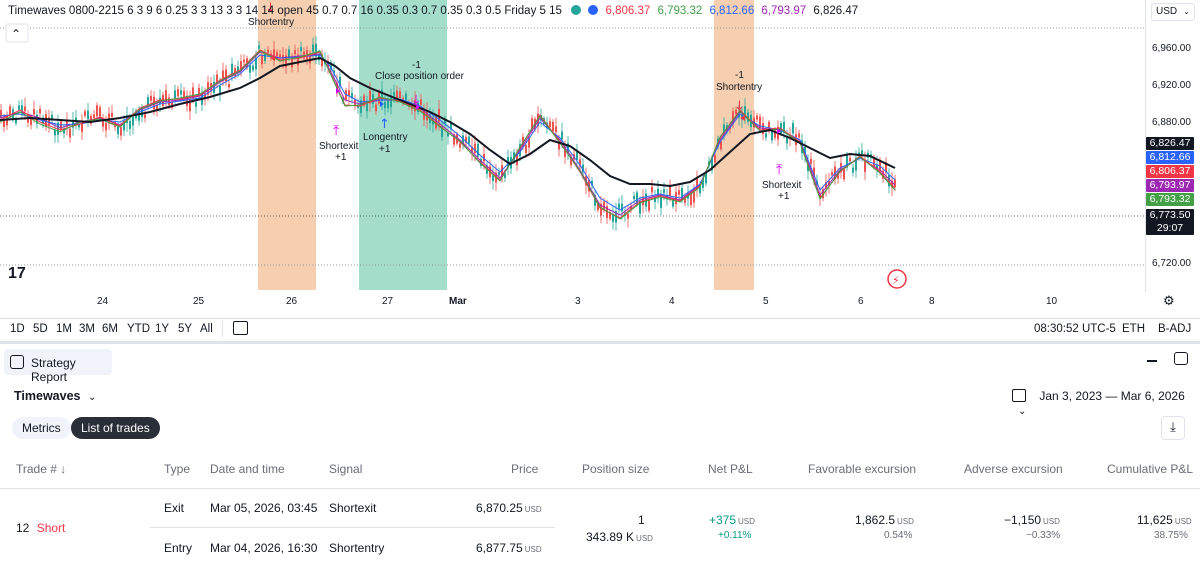  Describe the element at coordinates (1172, 146) in the screenshot. I see `price-axis: USD ⌄` at that location.